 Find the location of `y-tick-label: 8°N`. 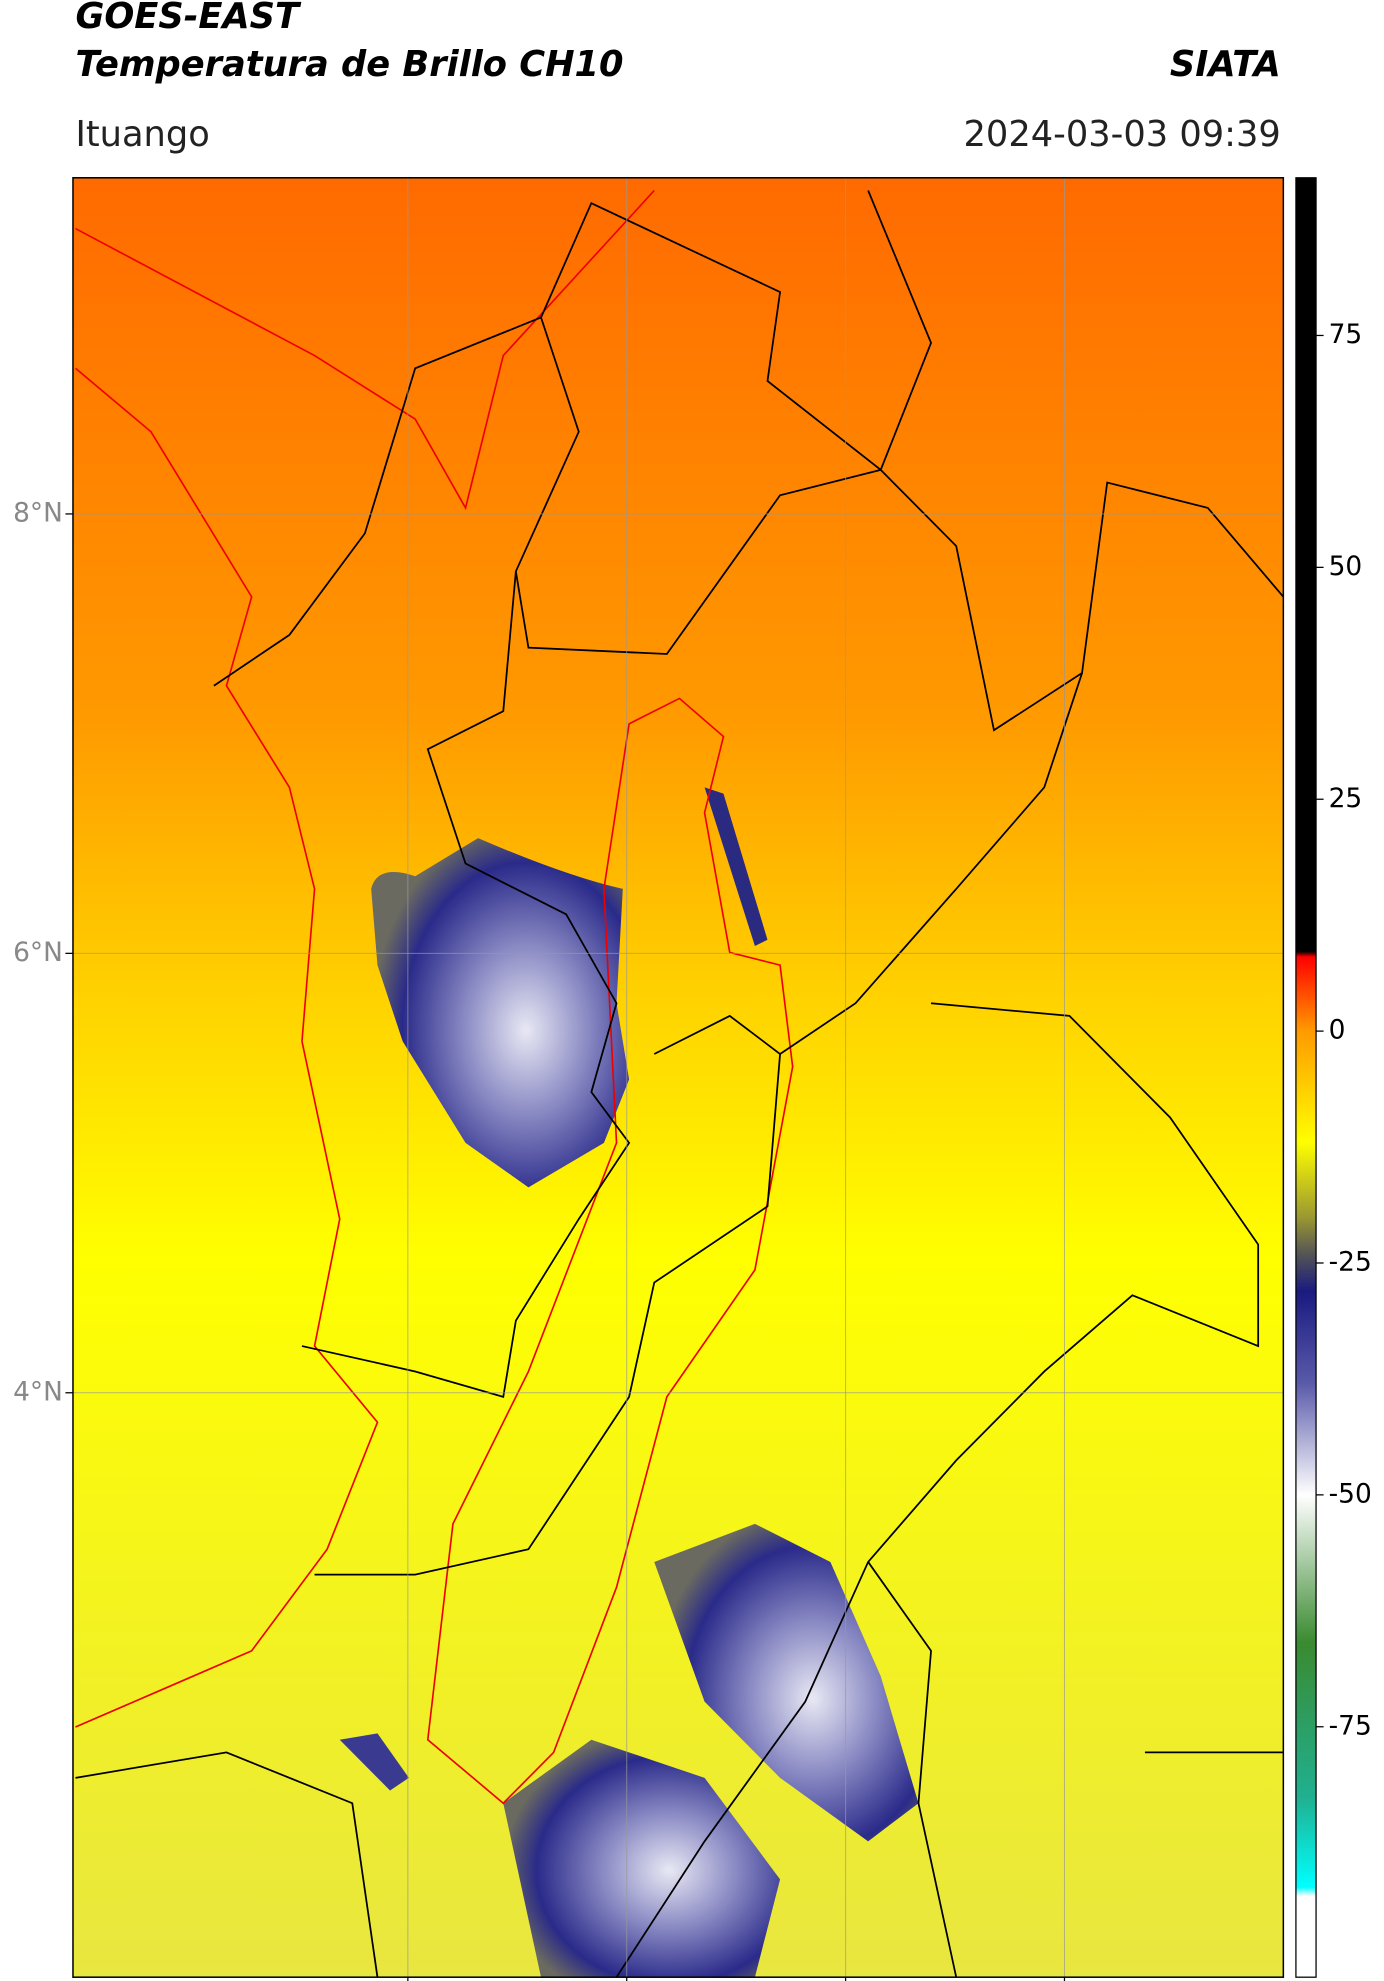

y-tick-label: 8°N is located at coordinates (38, 512).